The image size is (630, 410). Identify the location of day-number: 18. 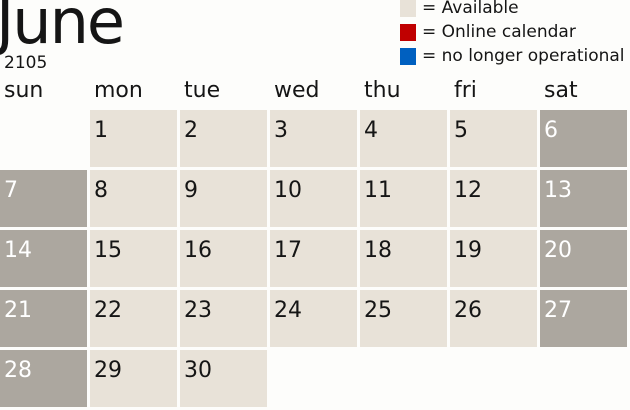
(378, 250).